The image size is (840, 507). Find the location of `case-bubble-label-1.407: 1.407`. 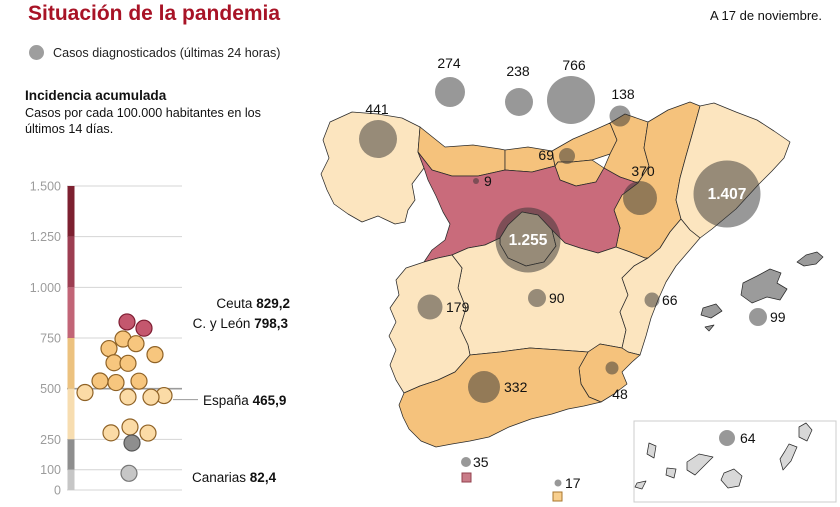

case-bubble-label-1.407: 1.407 is located at coordinates (727, 194).